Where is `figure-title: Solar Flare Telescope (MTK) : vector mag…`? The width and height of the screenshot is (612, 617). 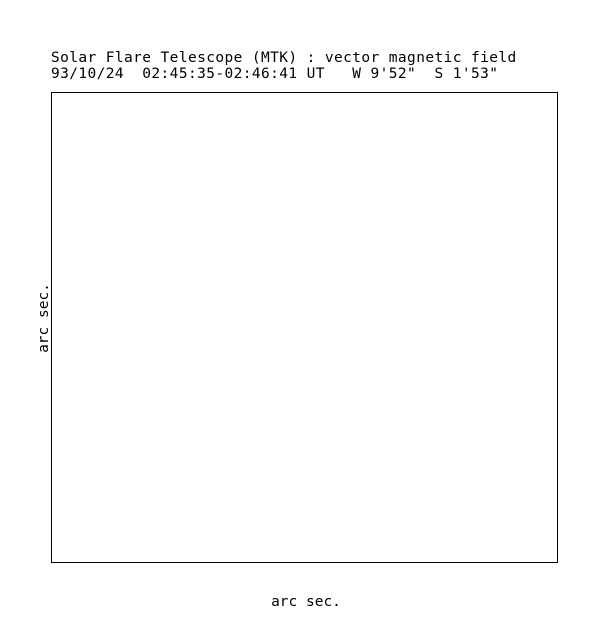
figure-title: Solar Flare Telescope (MTK) : vector mag… is located at coordinates (284, 58).